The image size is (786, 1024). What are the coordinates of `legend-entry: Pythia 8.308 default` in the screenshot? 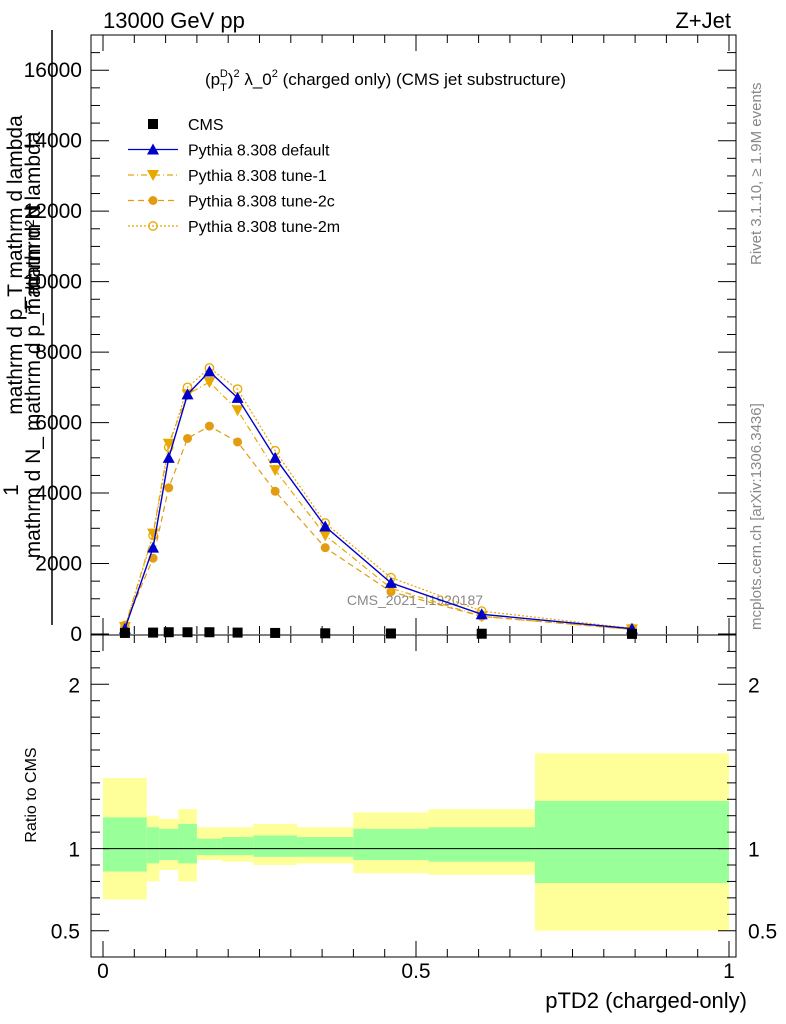 It's located at (229, 151).